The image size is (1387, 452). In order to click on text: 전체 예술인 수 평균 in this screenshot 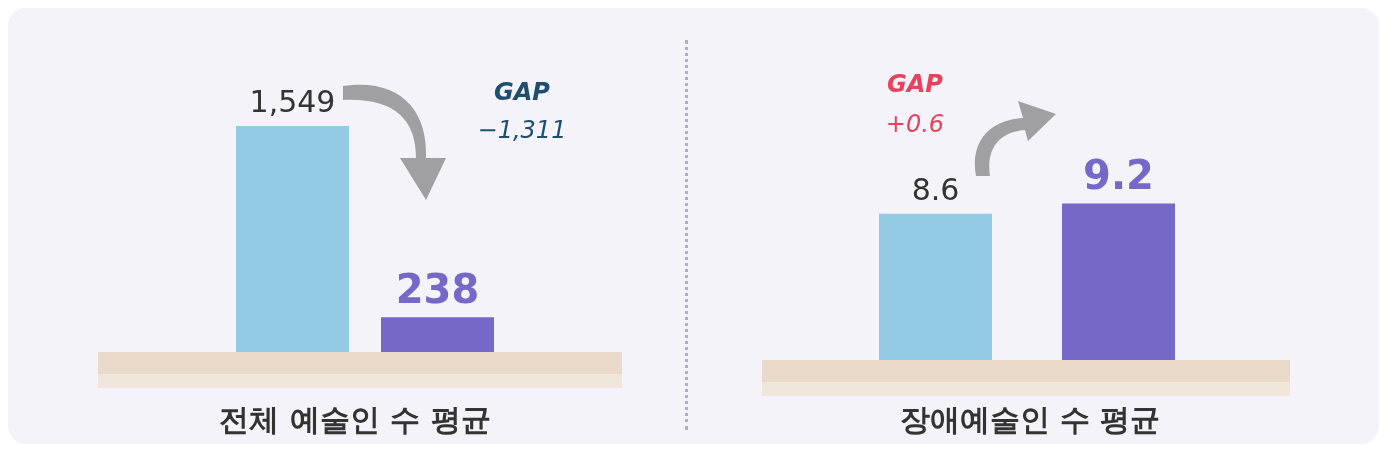, I will do `click(355, 420)`.